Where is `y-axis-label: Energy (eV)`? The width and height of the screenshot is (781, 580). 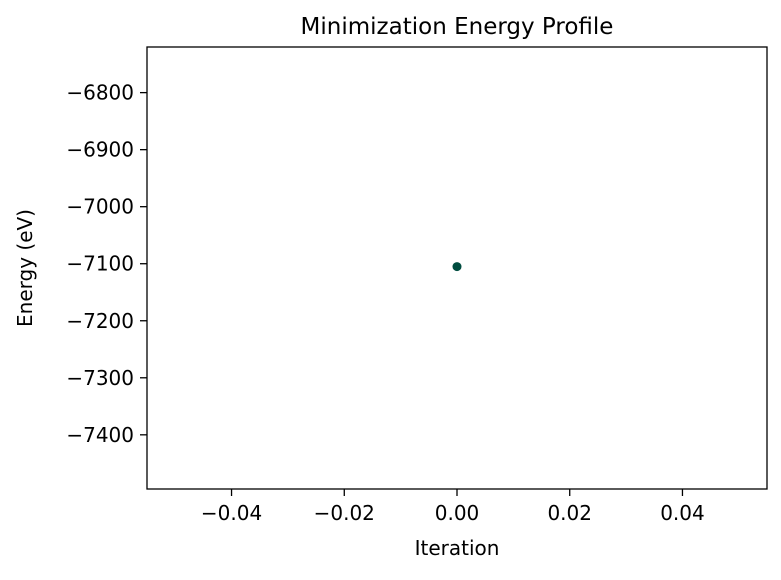 y-axis-label: Energy (eV) is located at coordinates (25, 268).